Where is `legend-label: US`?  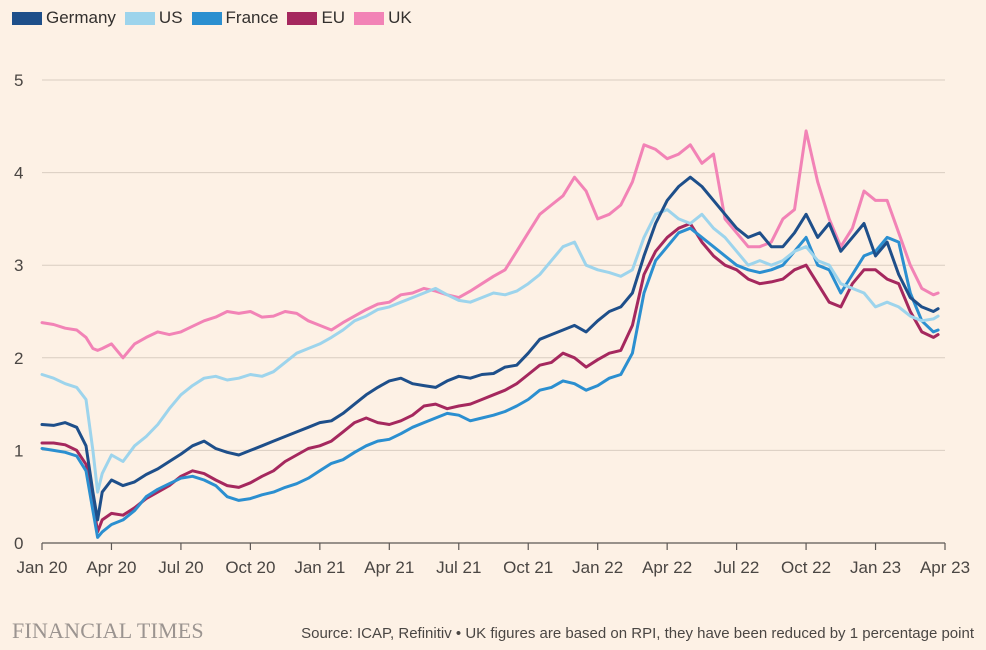
legend-label: US is located at coordinates (170, 17).